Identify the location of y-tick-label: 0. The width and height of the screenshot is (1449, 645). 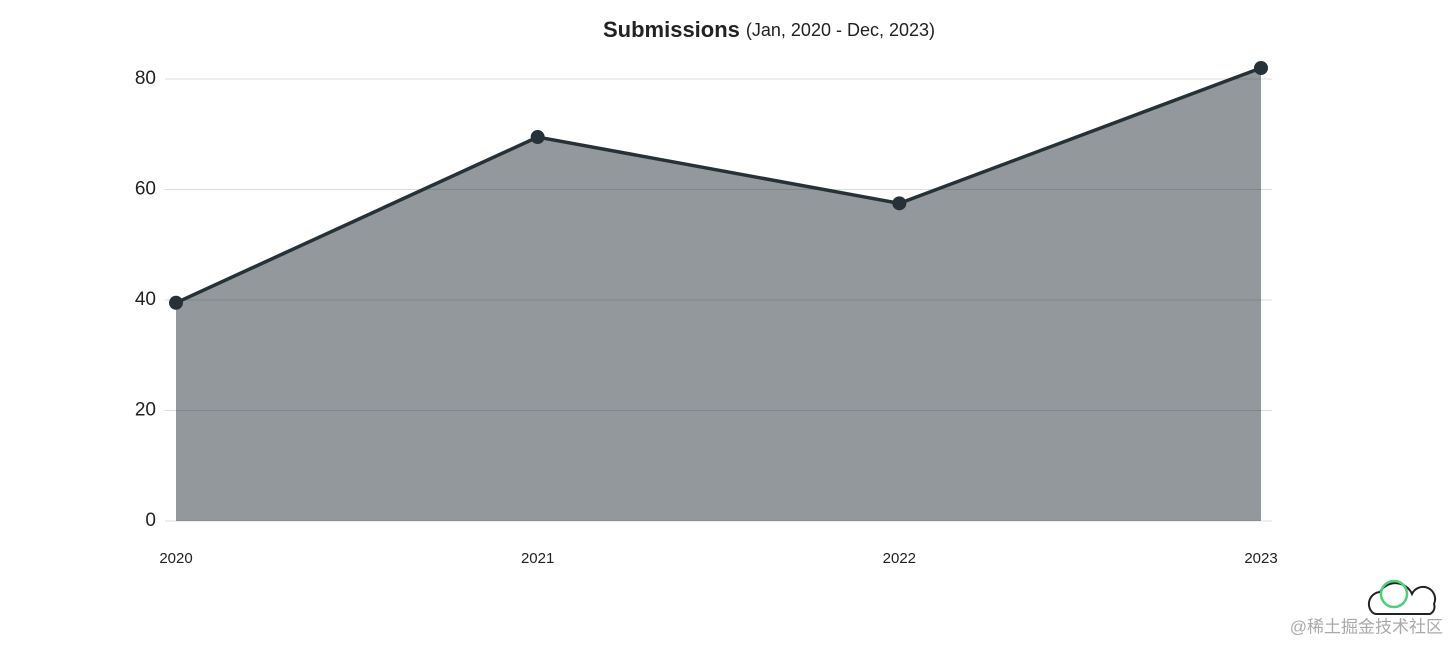
(150, 520).